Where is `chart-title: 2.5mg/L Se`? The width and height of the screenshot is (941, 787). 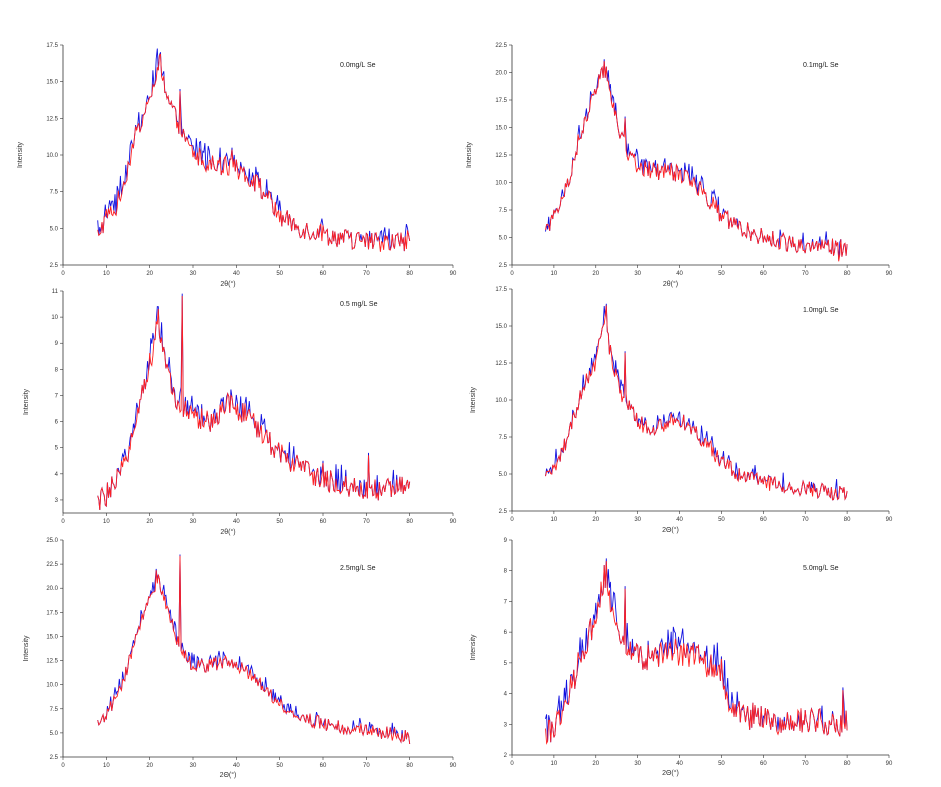 chart-title: 2.5mg/L Se is located at coordinates (358, 568).